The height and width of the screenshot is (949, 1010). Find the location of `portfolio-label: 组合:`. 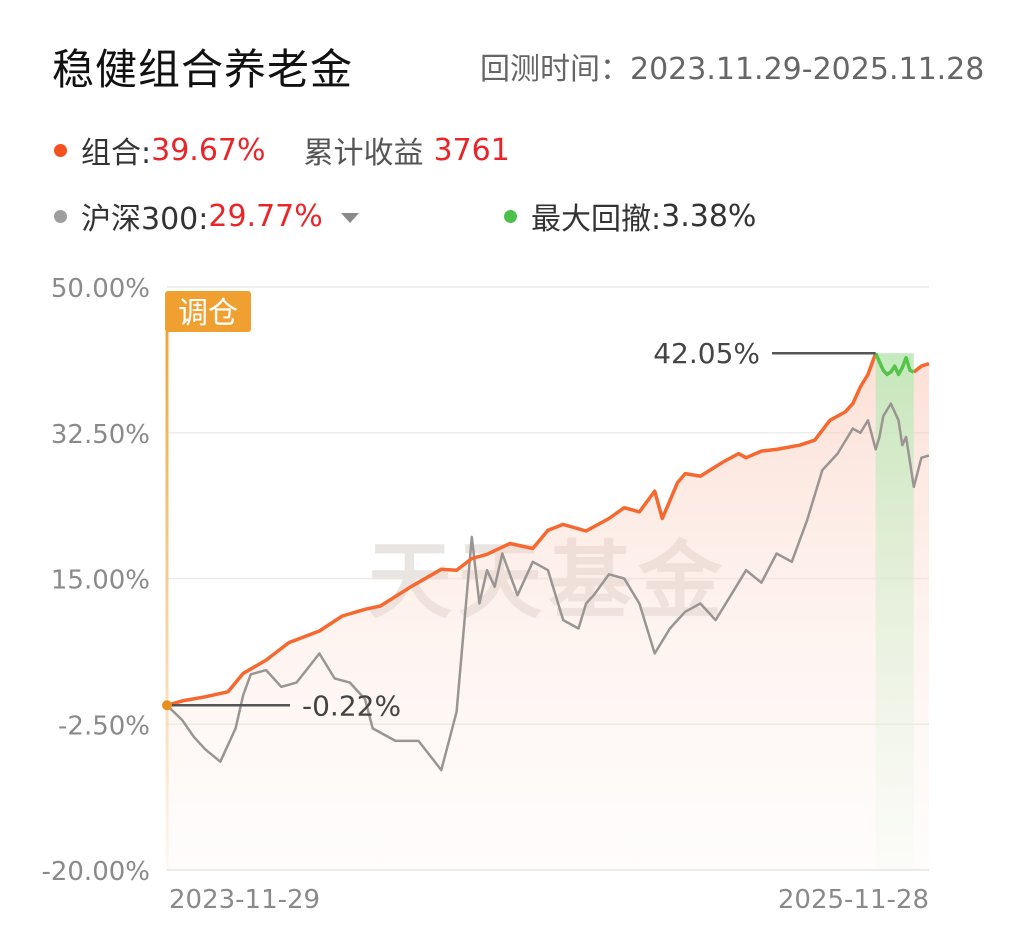

portfolio-label: 组合: is located at coordinates (116, 153).